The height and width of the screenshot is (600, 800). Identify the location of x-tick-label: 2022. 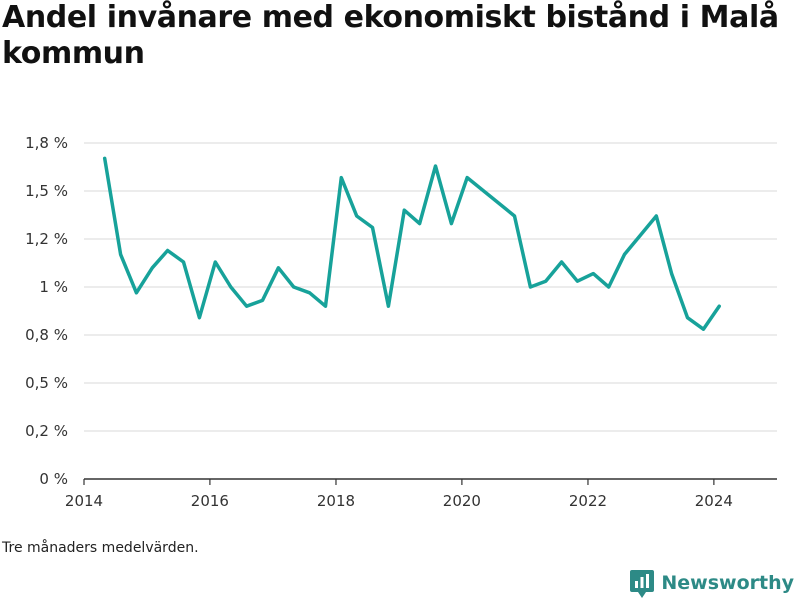
(588, 501).